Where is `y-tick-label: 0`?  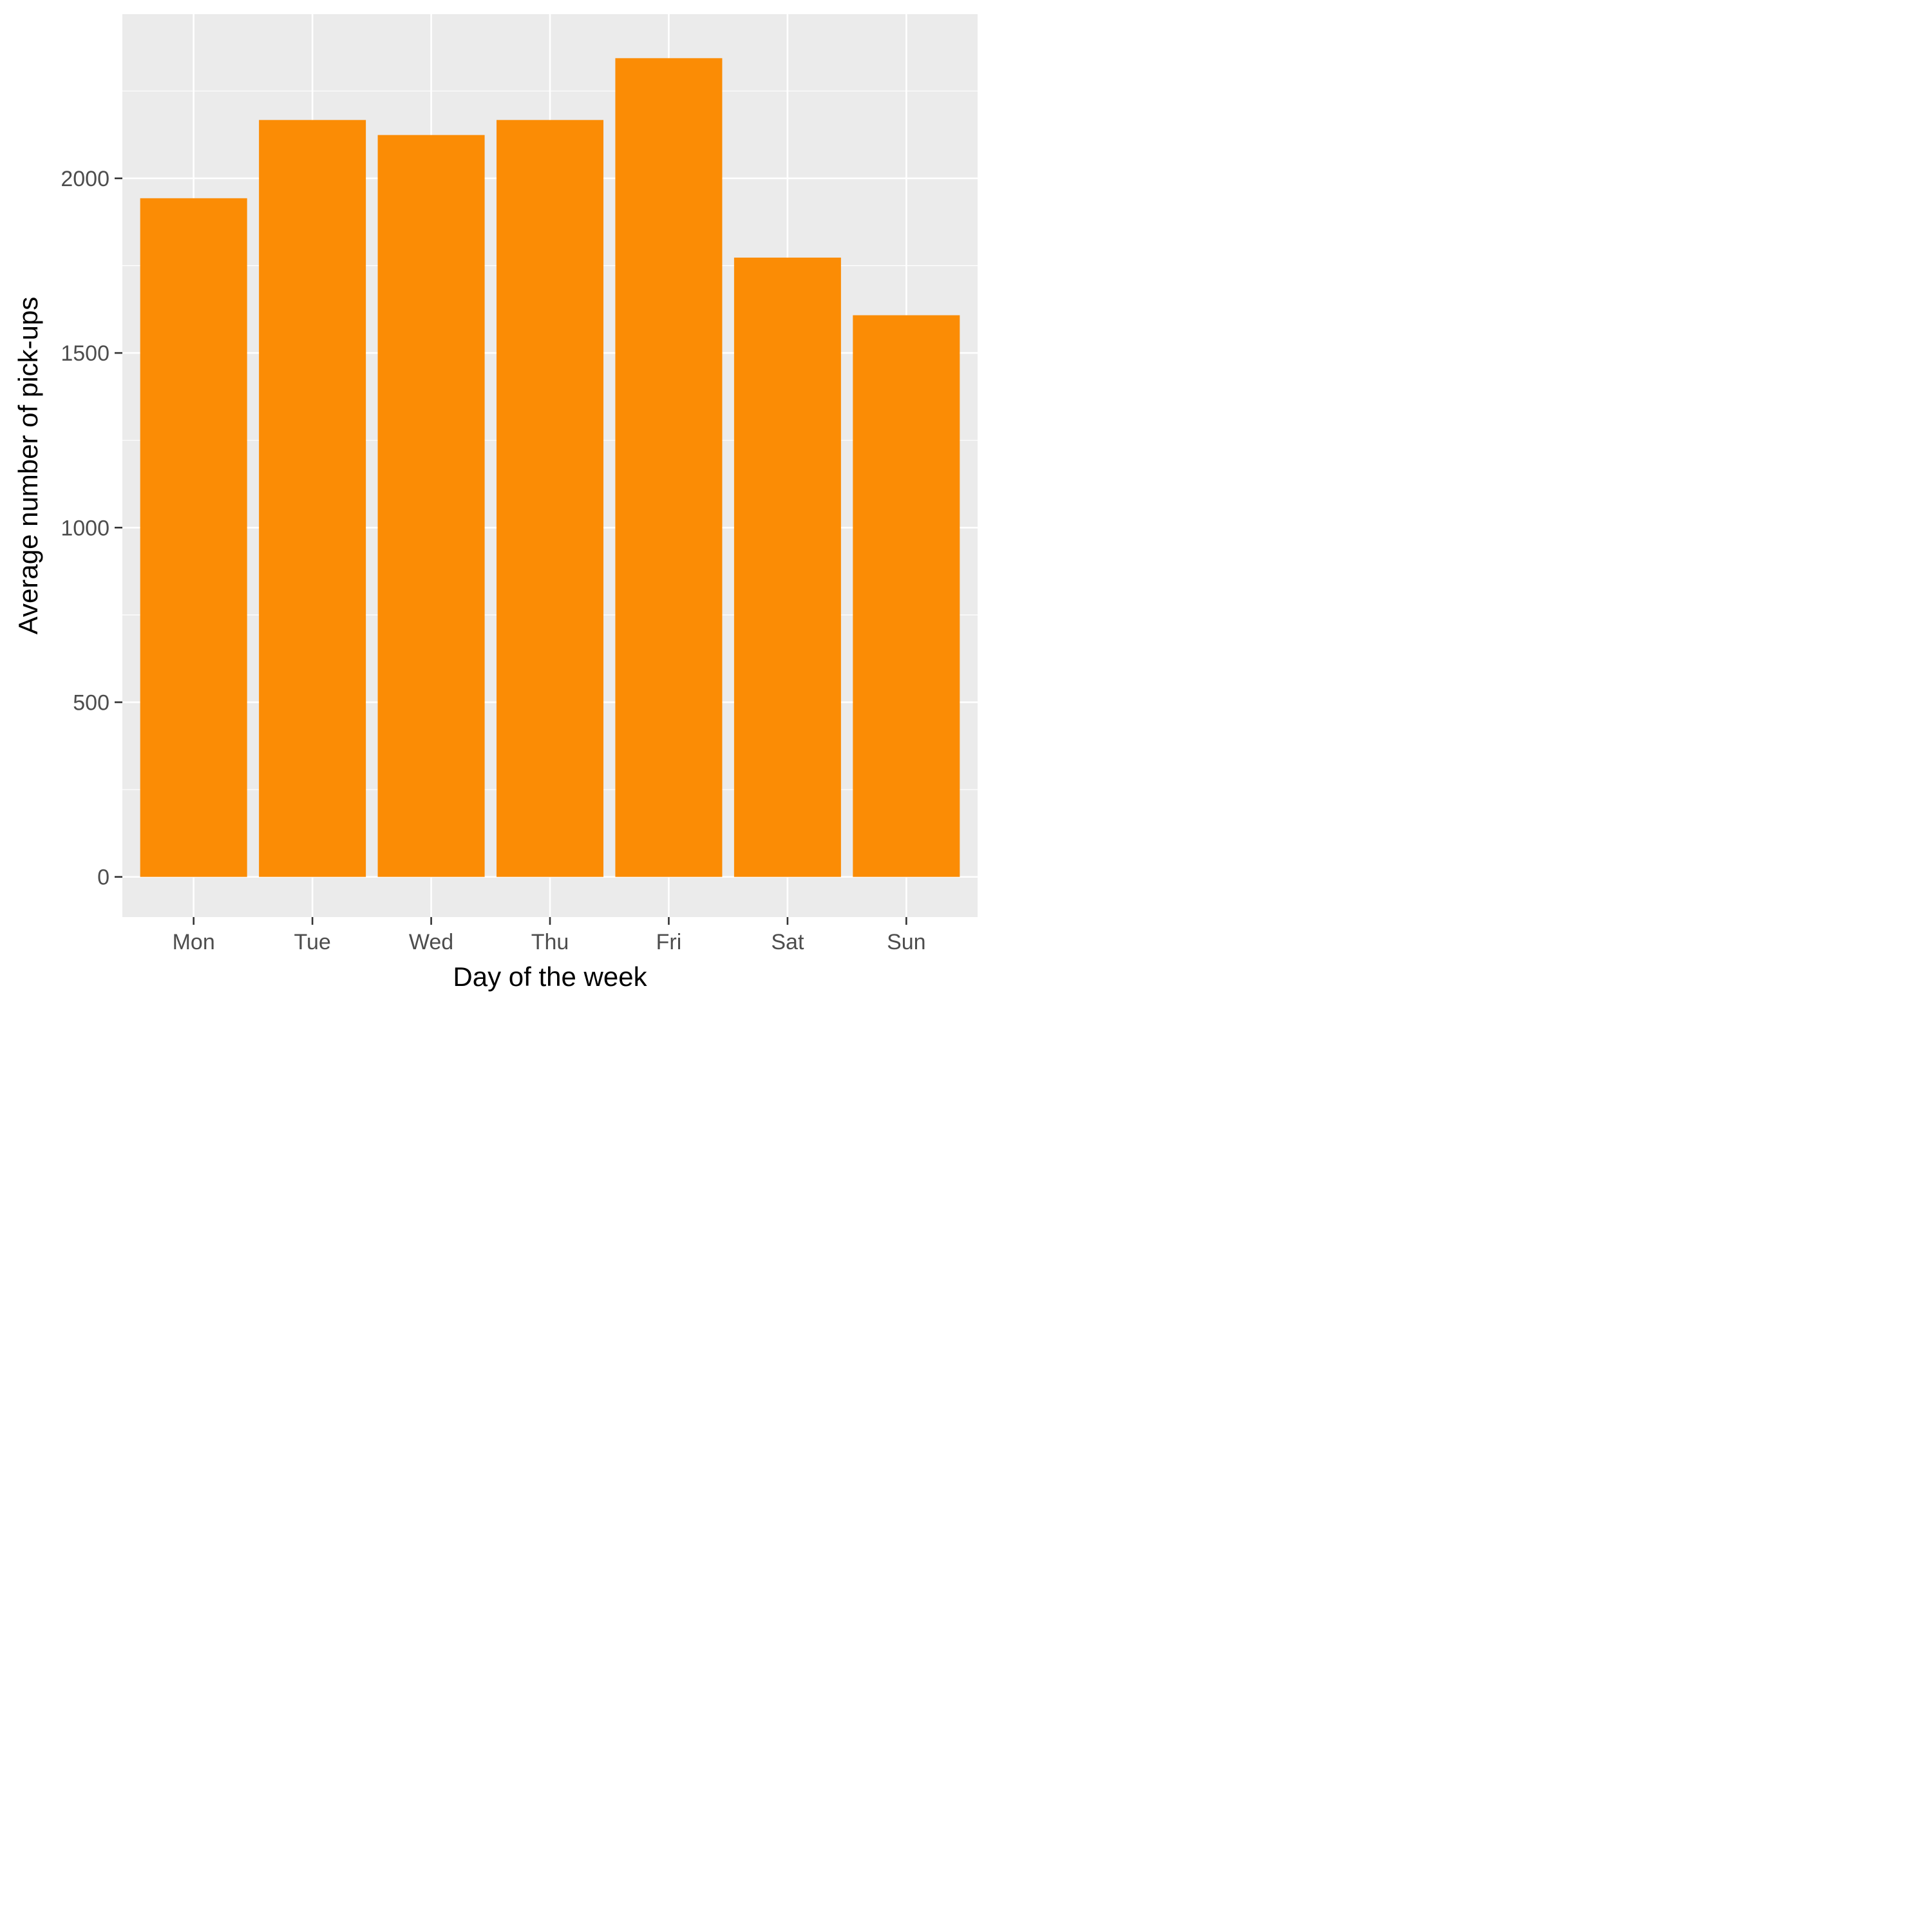 y-tick-label: 0 is located at coordinates (103, 878).